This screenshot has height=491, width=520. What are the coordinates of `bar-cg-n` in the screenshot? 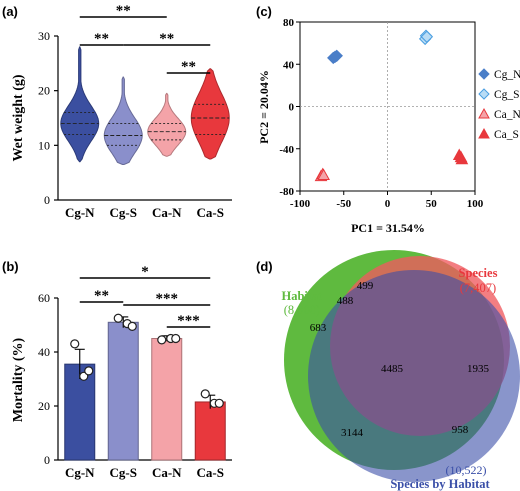 It's located at (80, 412).